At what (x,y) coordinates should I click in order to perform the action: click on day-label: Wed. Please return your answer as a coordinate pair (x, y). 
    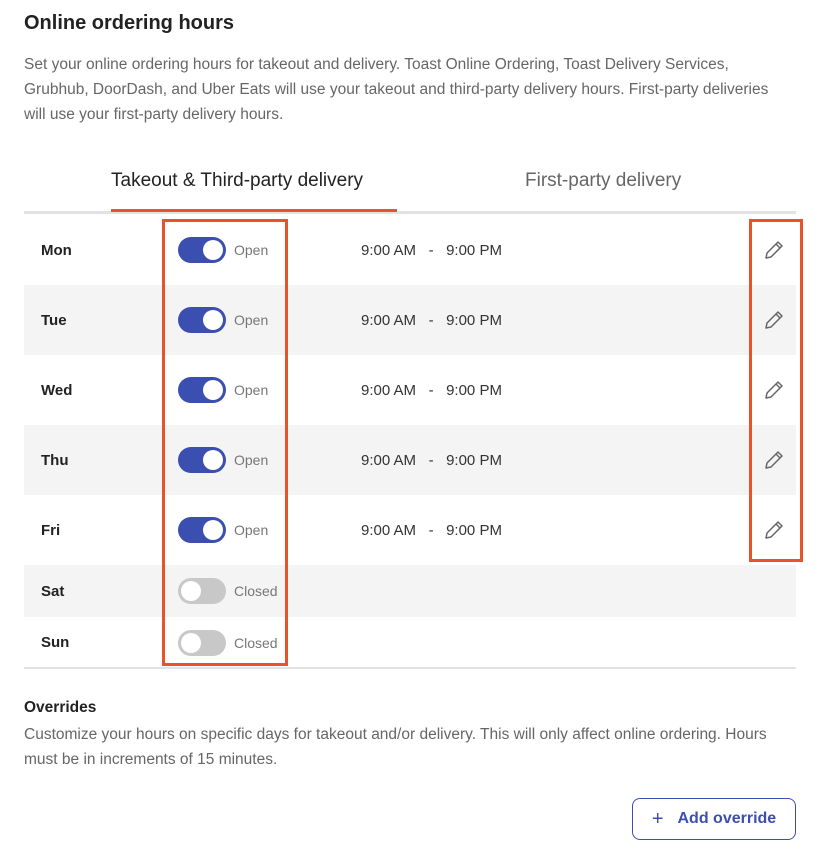
    Looking at the image, I should click on (57, 390).